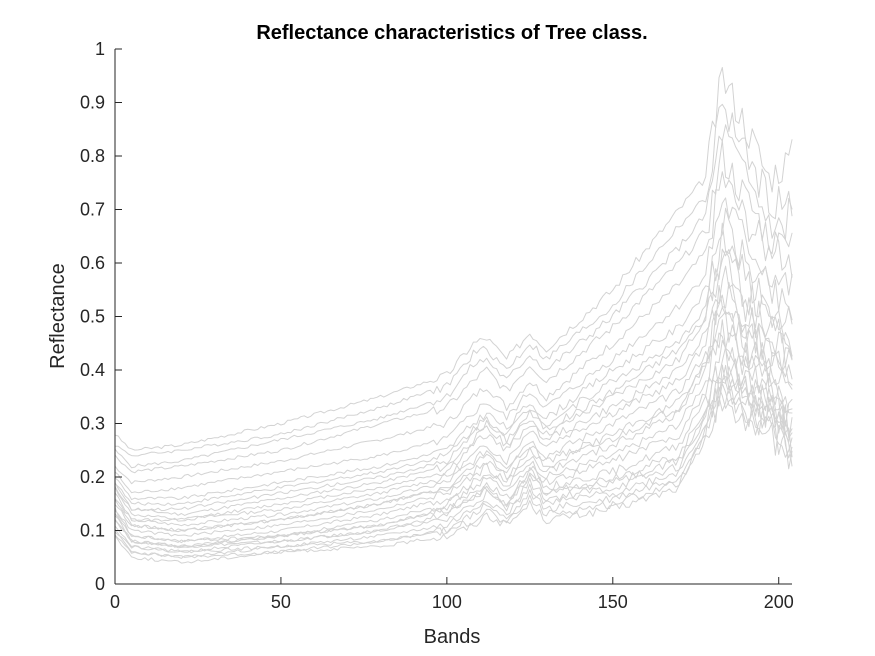 The height and width of the screenshot is (656, 875). What do you see at coordinates (100, 584) in the screenshot?
I see `y-tick-label: 0` at bounding box center [100, 584].